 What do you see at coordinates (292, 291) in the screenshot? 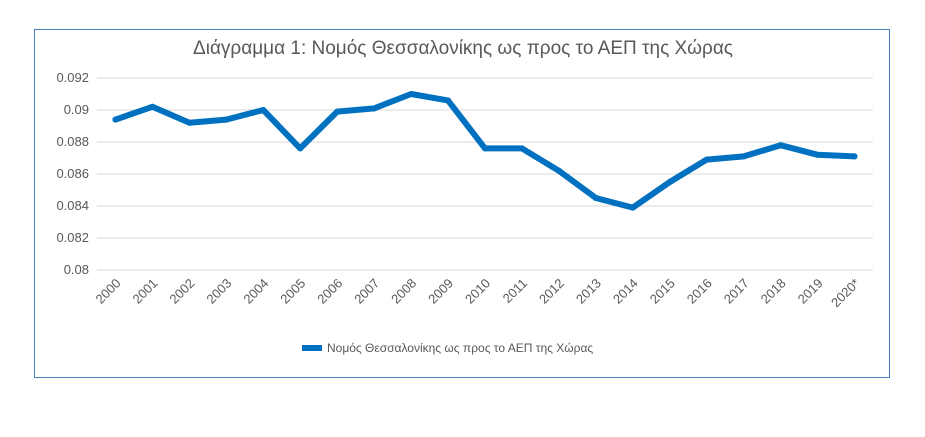
I see `x-tick-label: 2005` at bounding box center [292, 291].